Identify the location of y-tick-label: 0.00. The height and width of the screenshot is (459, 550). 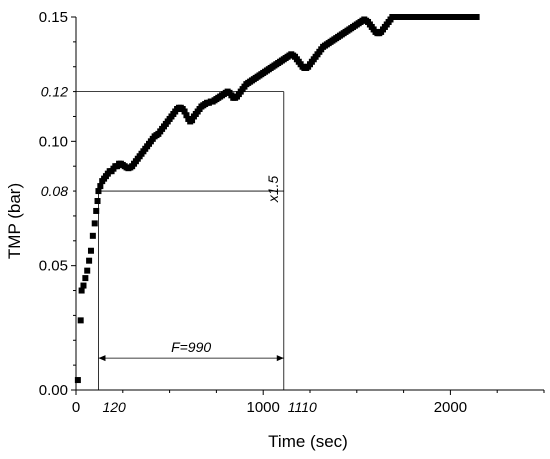
(53, 390).